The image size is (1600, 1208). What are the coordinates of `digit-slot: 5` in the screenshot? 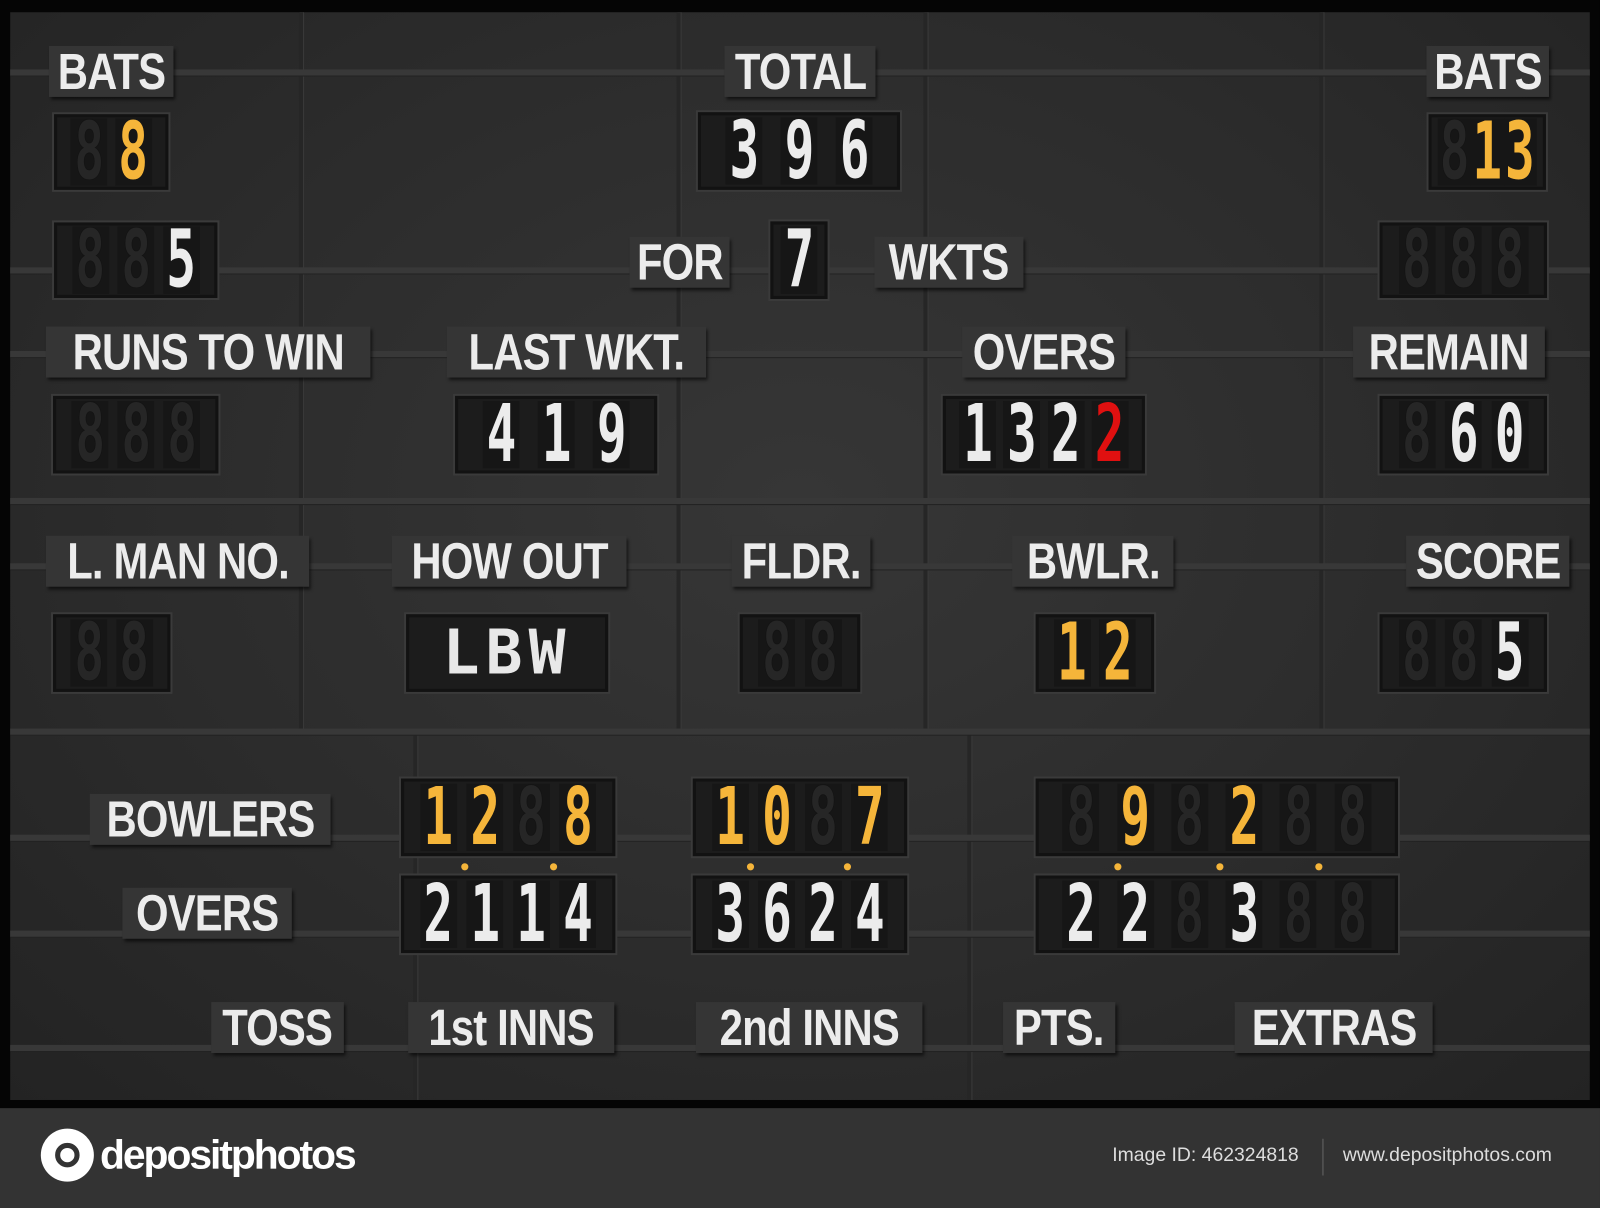 It's located at (1510, 653).